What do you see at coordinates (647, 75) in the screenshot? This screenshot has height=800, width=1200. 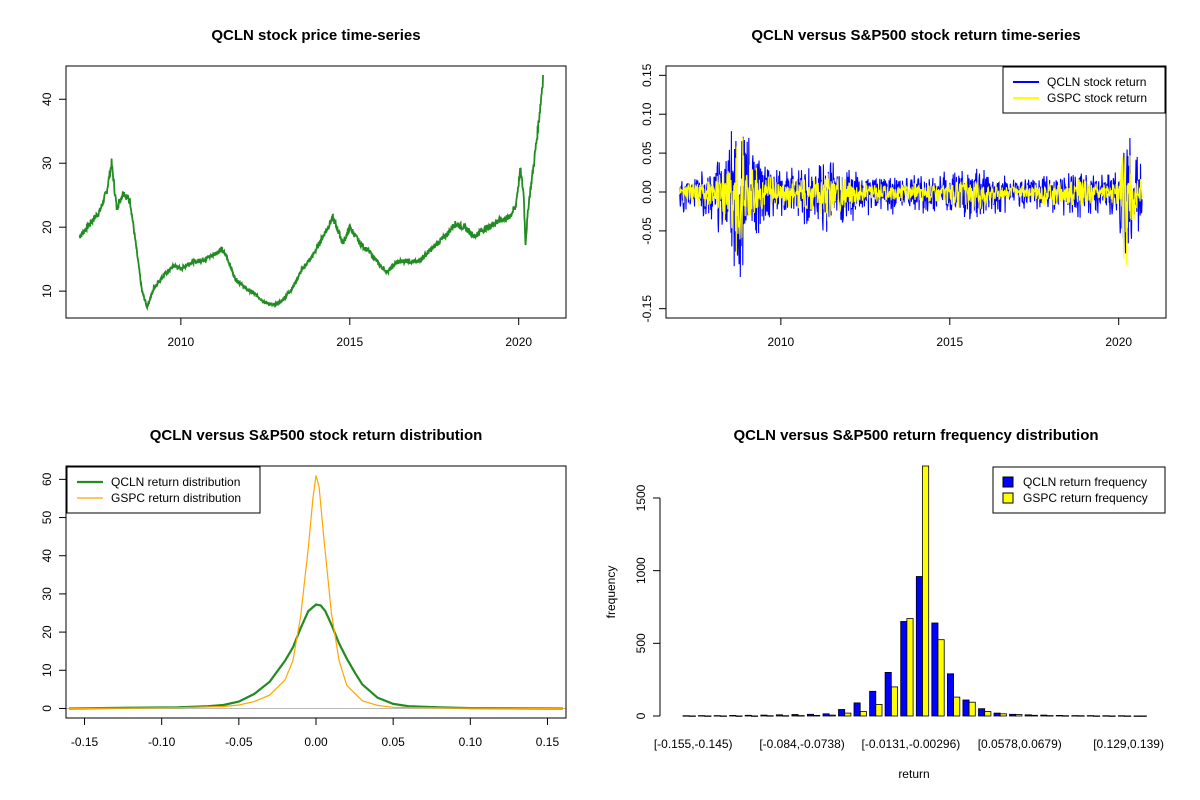 I see `panel2-y-tick-label: 0.15` at bounding box center [647, 75].